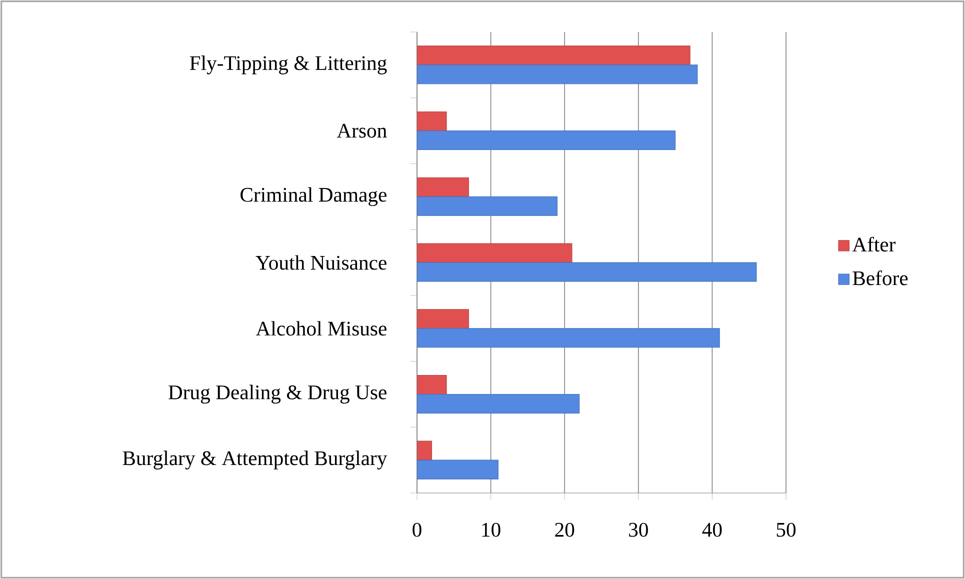  I want to click on y-tick-label: Drug Dealing & Drug Use, so click(277, 394).